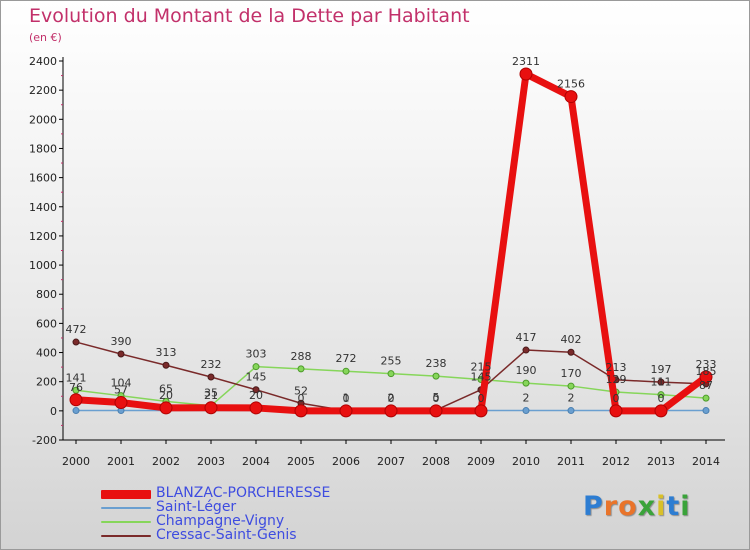  I want to click on y-tick-label: 1800, so click(43, 148).